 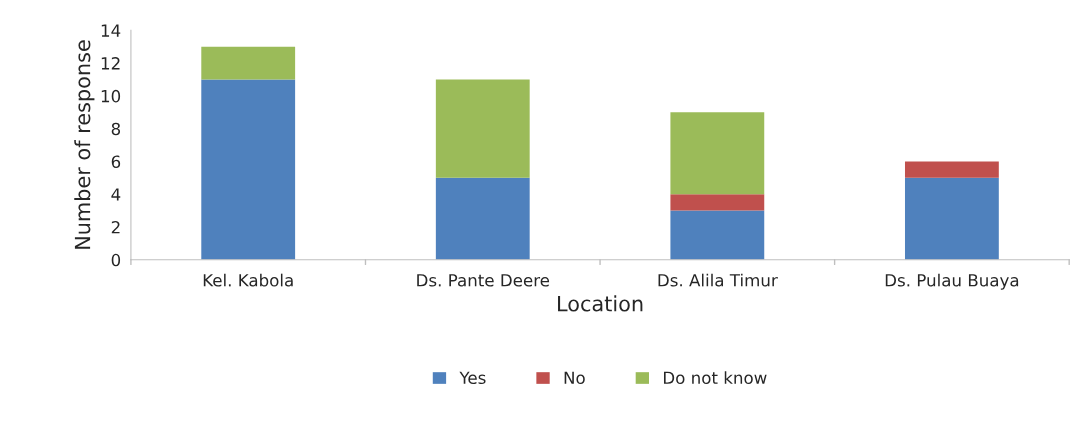 What do you see at coordinates (483, 280) in the screenshot?
I see `x-tick-label: Ds. Pante Deere` at bounding box center [483, 280].